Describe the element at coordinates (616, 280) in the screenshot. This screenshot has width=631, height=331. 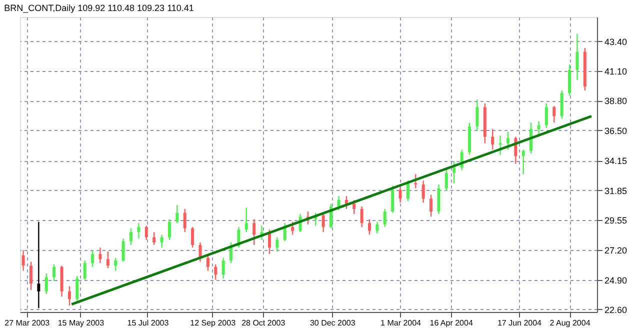
I see `y-tick-label: 24.90` at that location.